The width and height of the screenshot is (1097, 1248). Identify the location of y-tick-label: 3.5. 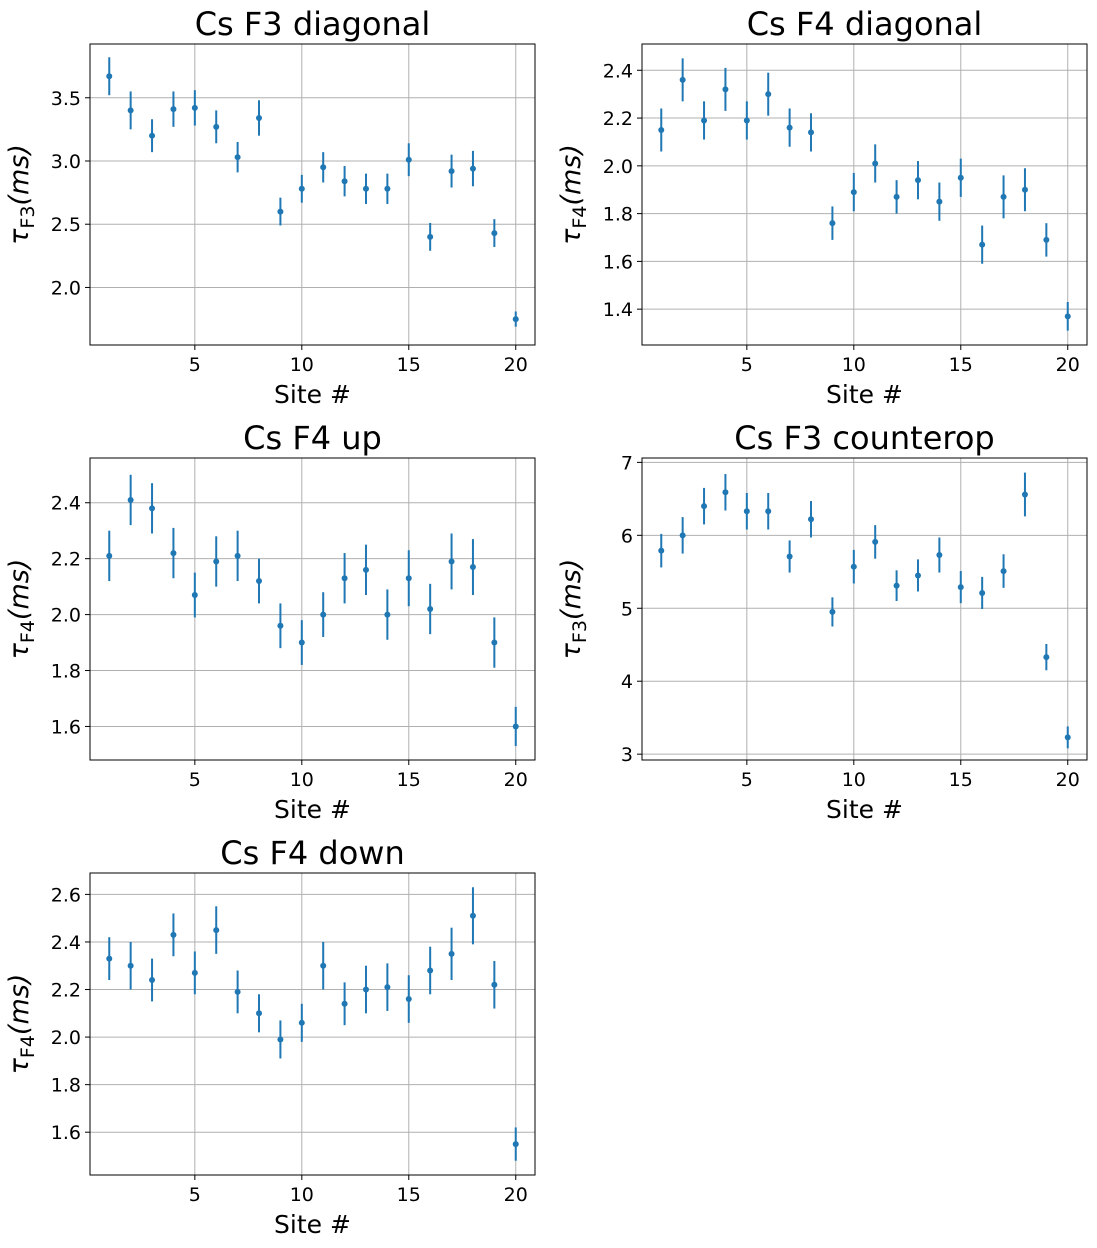
(66, 99).